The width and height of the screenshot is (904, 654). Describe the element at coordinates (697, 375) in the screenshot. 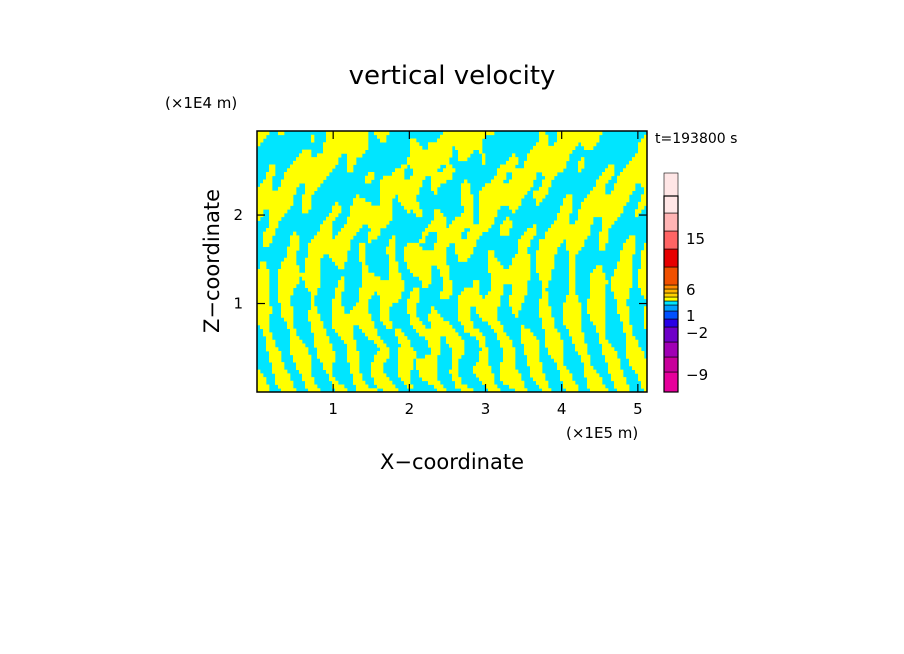

I see `colorbar-tick-label: −9` at that location.